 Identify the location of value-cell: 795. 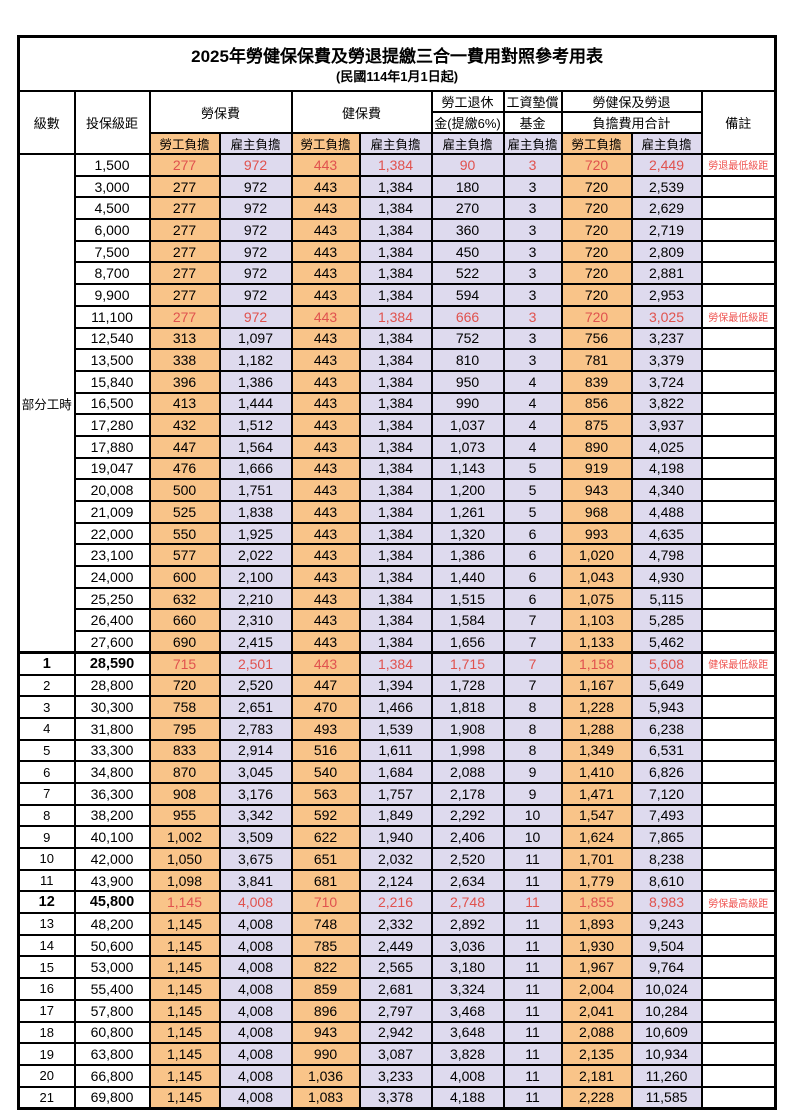
(184, 728).